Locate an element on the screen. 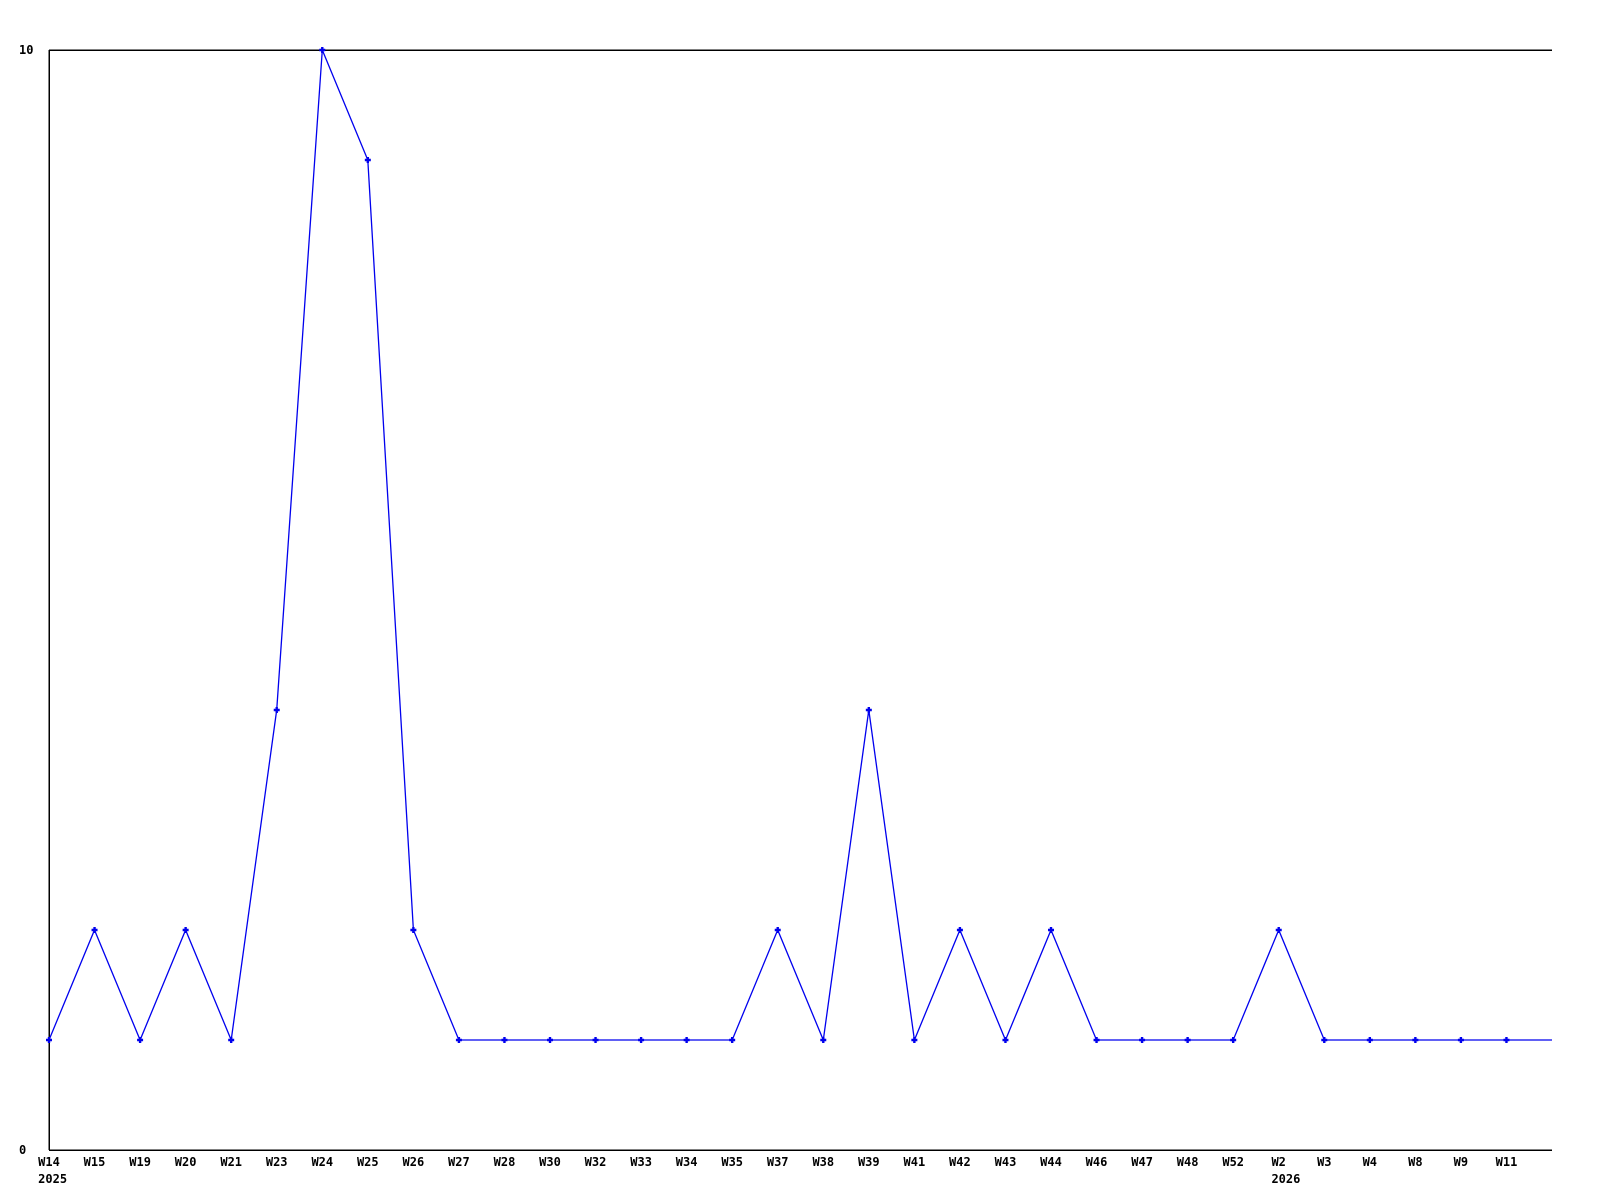  x-tick-label: W23 is located at coordinates (277, 1162).